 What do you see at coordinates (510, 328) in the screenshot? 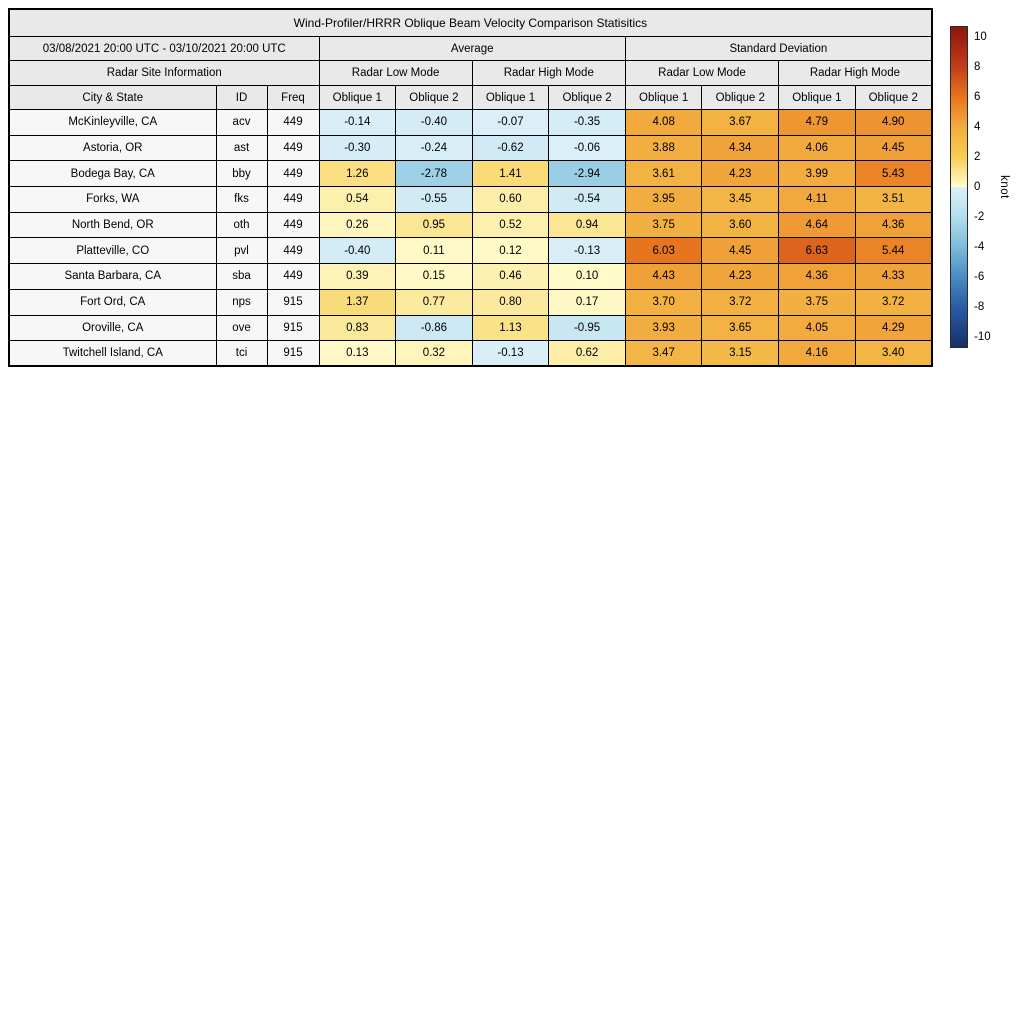
I see `cell-avg-high-oblique1: 1.13` at bounding box center [510, 328].